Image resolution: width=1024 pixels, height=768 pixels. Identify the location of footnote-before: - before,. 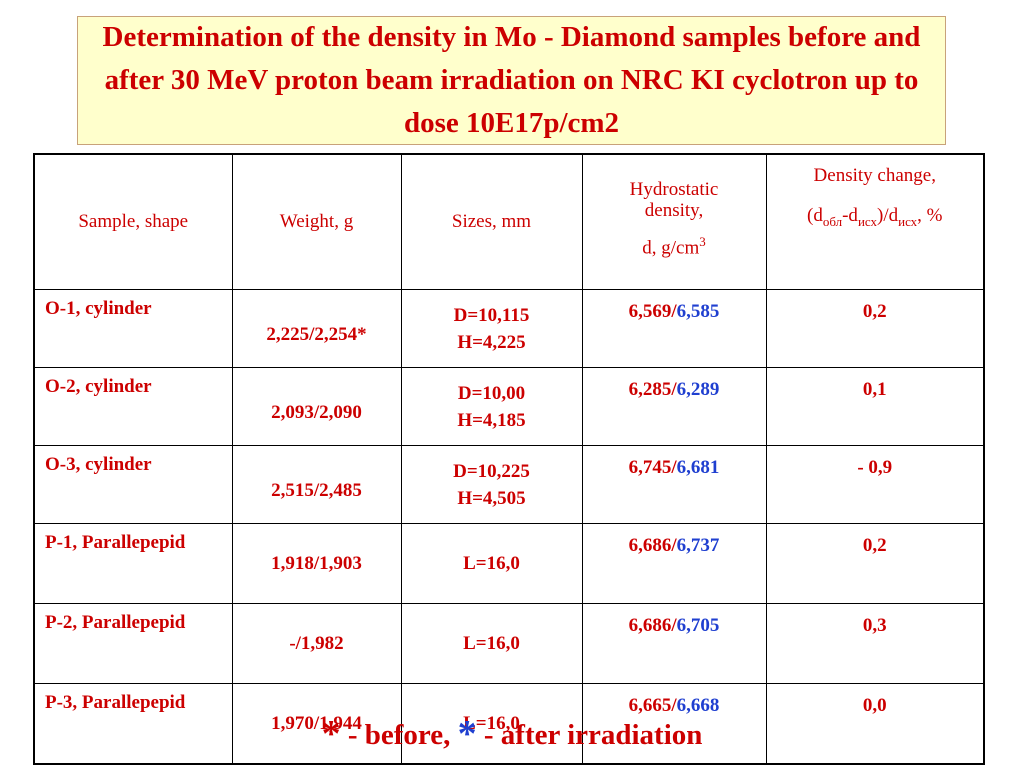
(399, 735).